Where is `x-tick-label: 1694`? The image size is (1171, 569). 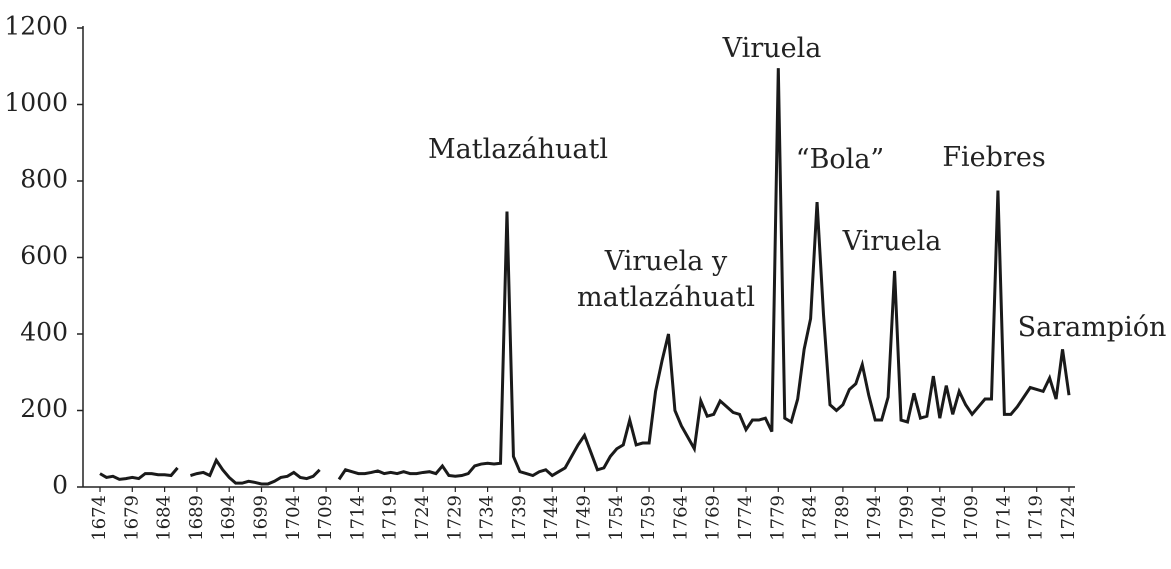 x-tick-label: 1694 is located at coordinates (228, 518).